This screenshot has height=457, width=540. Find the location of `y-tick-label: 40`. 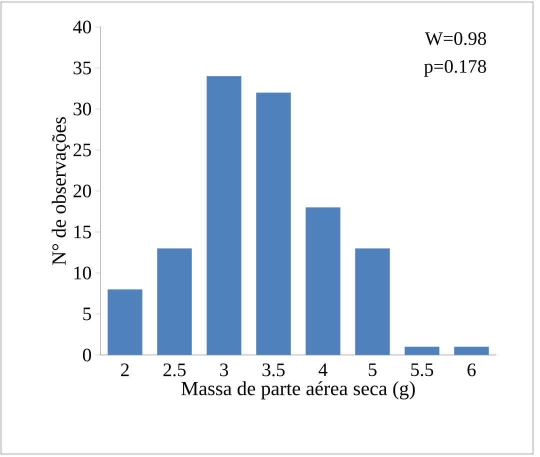

y-tick-label: 40 is located at coordinates (82, 27).